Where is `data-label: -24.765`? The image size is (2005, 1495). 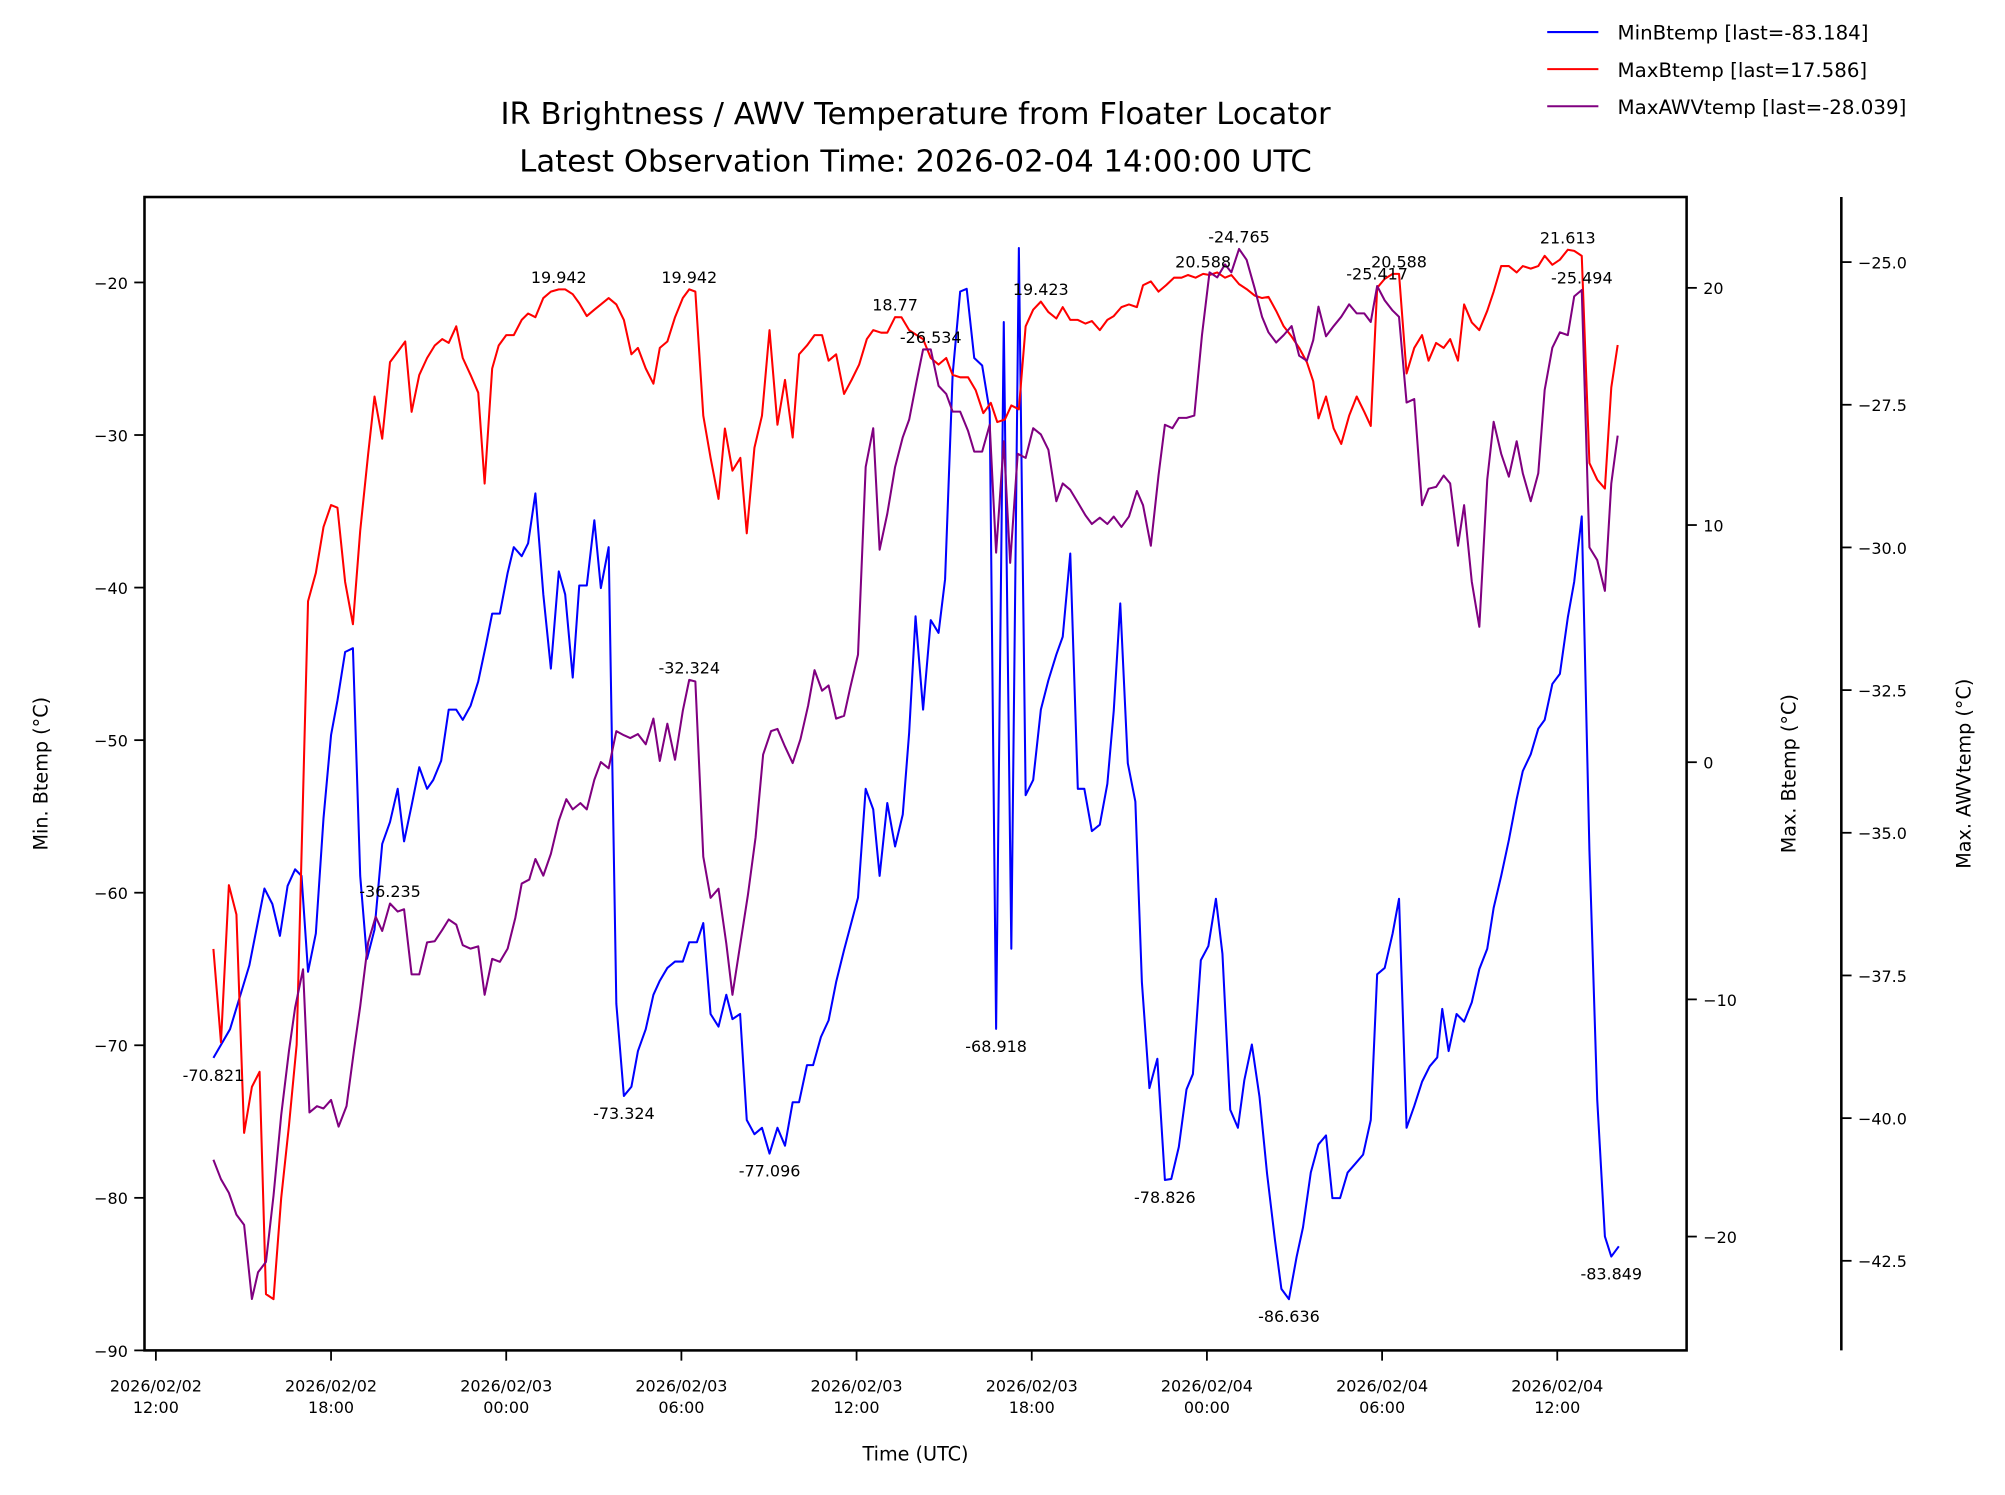
data-label: -24.765 is located at coordinates (1239, 237).